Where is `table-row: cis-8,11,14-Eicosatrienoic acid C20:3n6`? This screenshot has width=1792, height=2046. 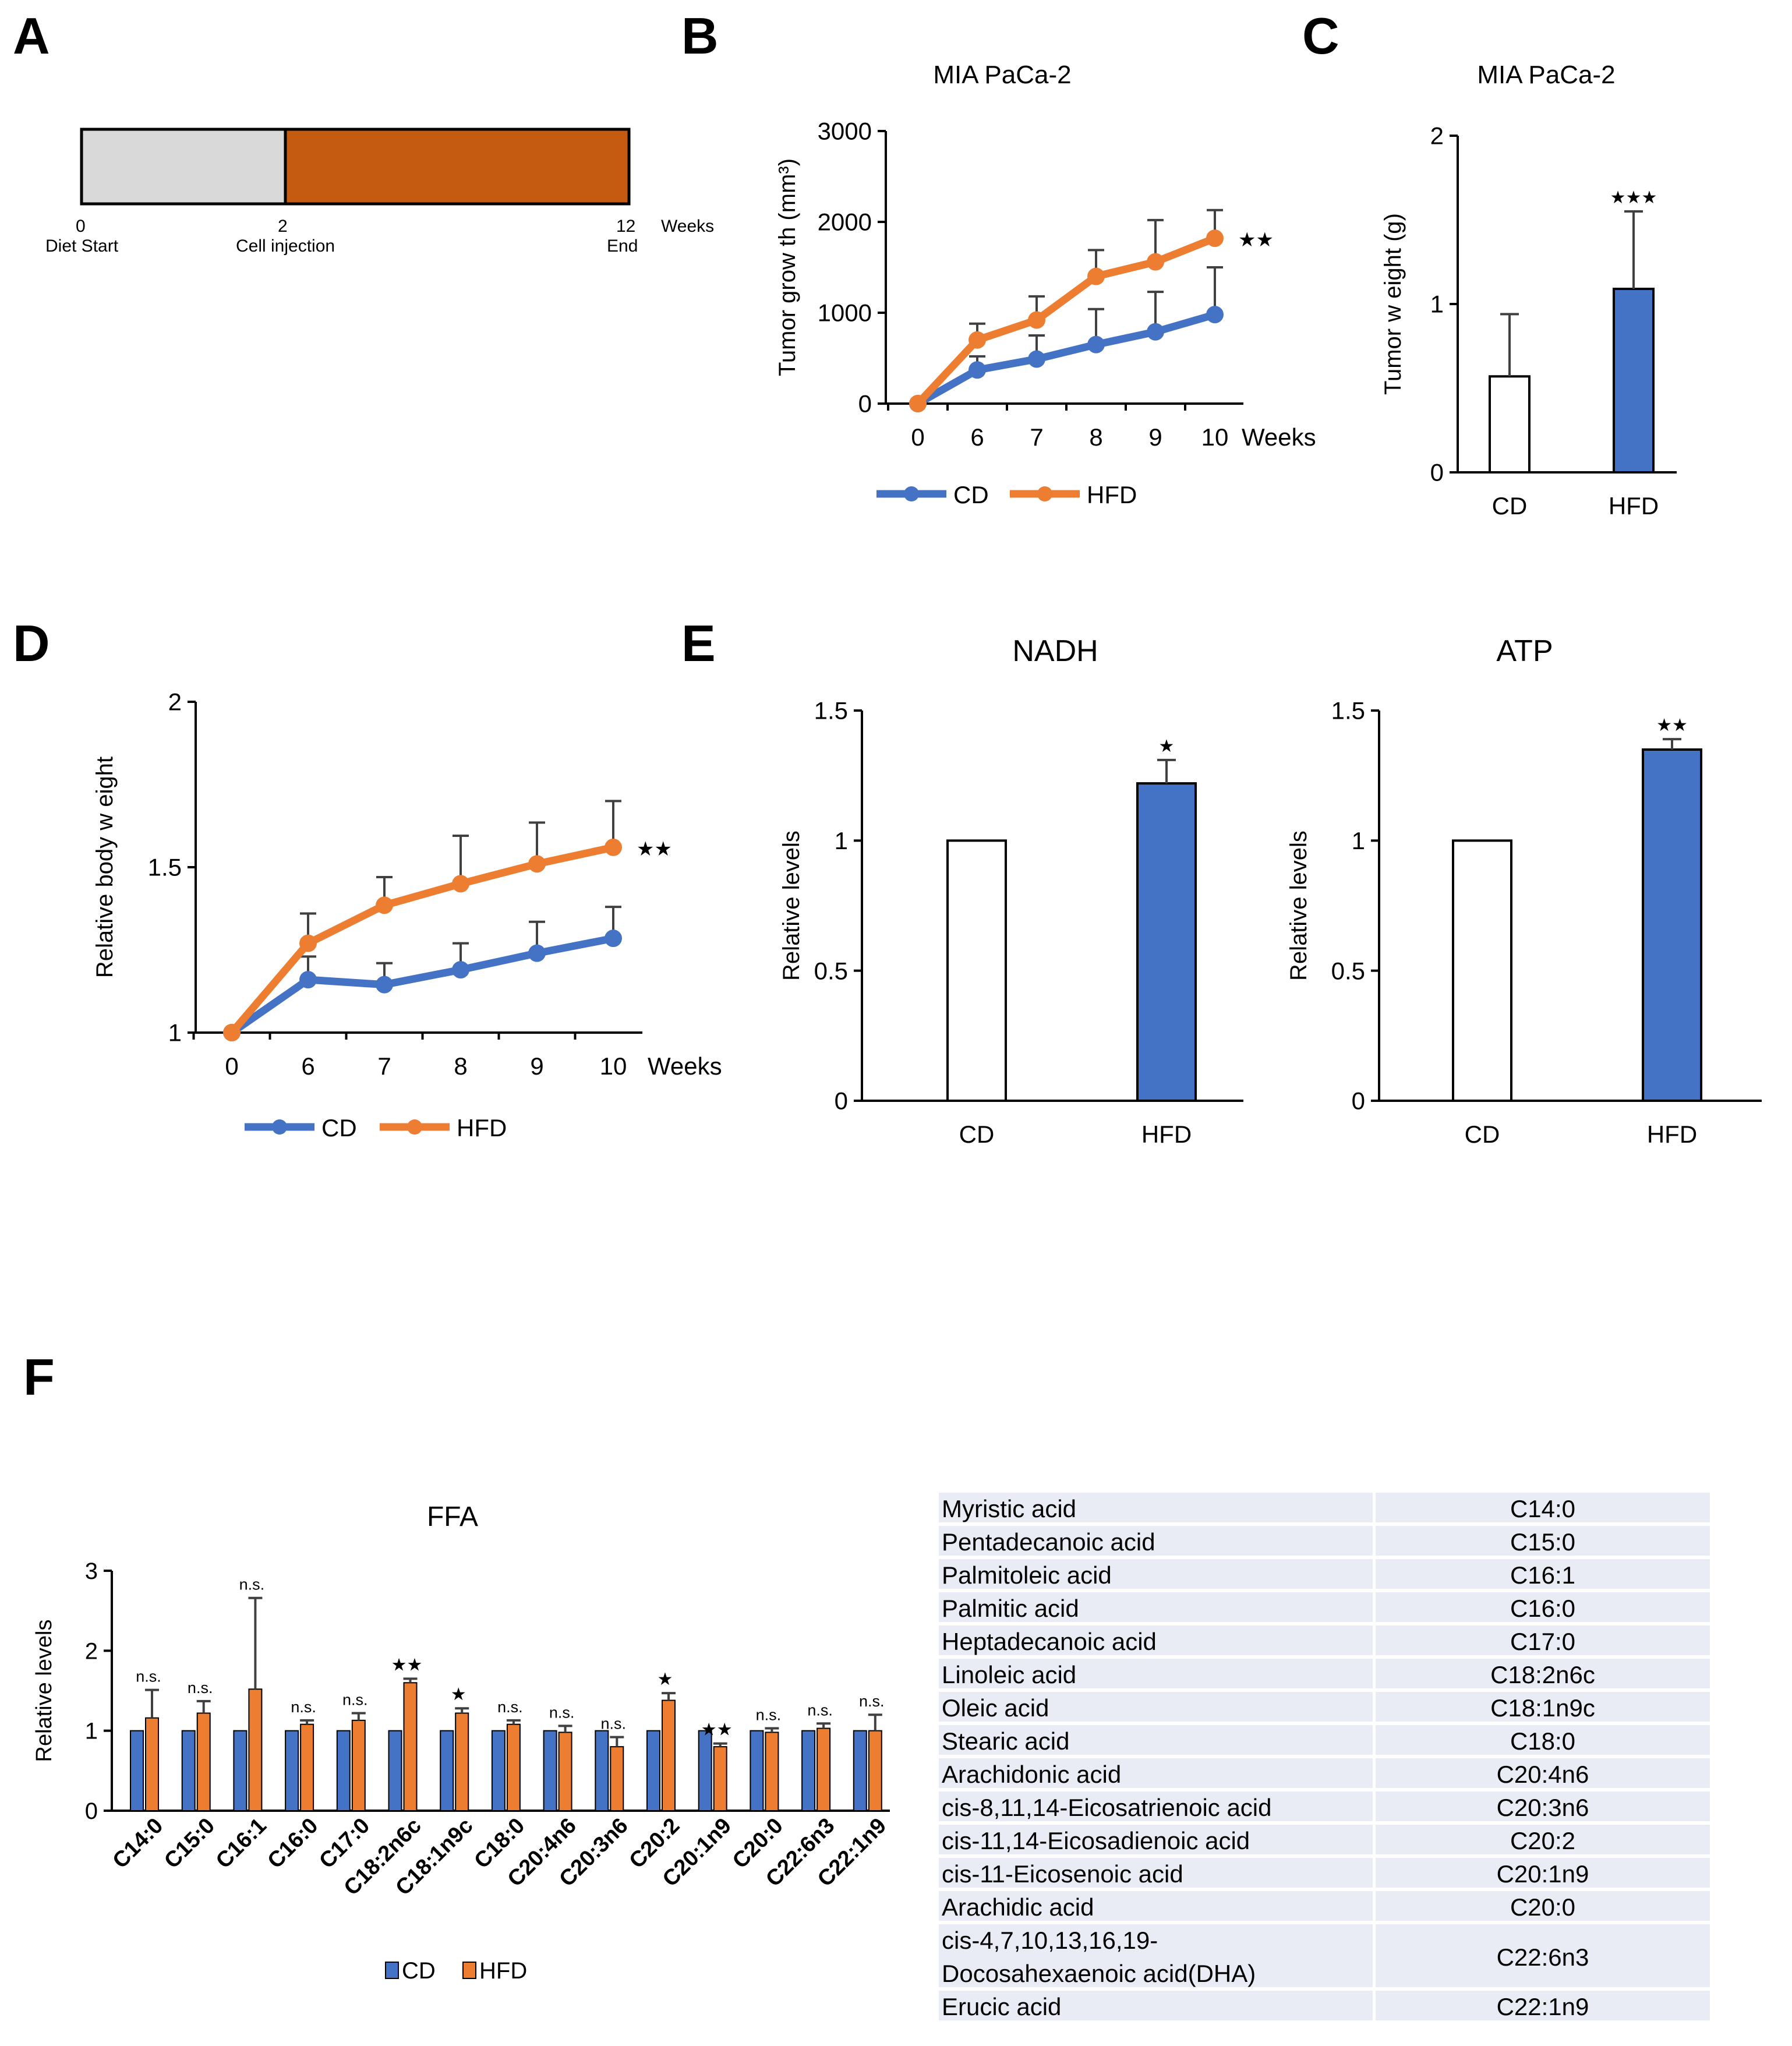
table-row: cis-8,11,14-Eicosatrienoic acid C20:3n6 is located at coordinates (1324, 1806).